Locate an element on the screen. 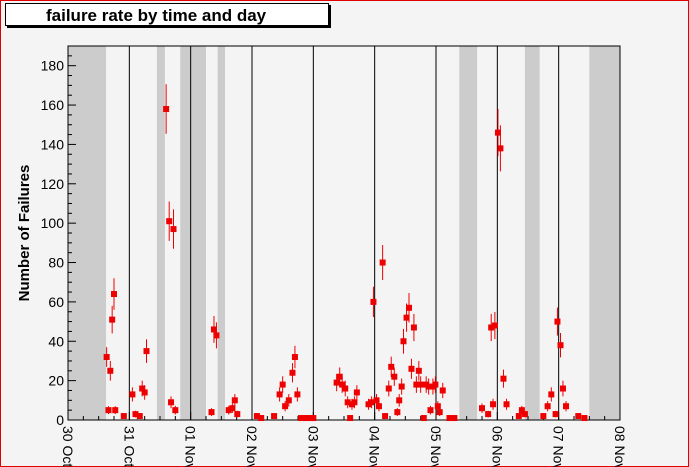 The image size is (689, 467). chart-title: failure rate by time and day is located at coordinates (167, 14).